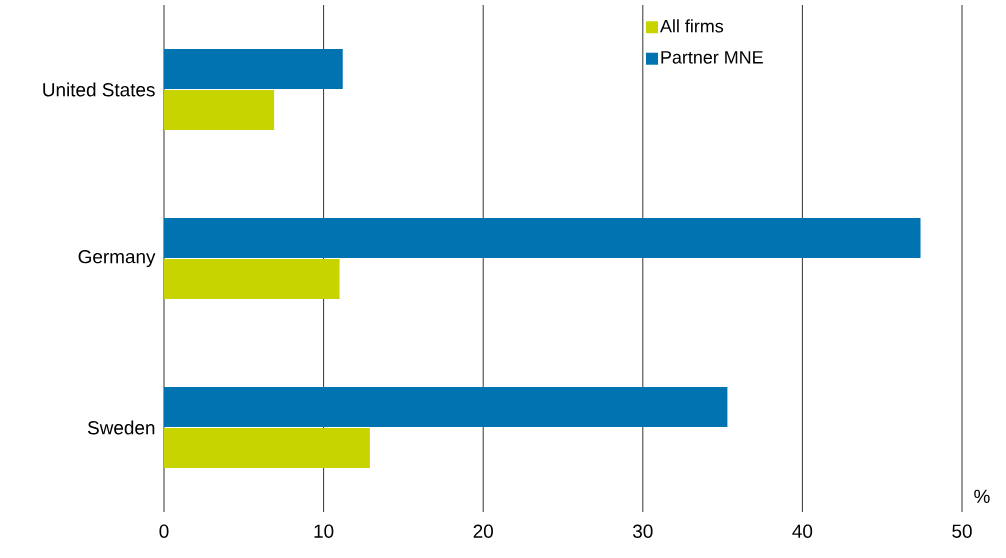 This screenshot has height=558, width=1006. Describe the element at coordinates (692, 26) in the screenshot. I see `legend-label: All firms` at that location.